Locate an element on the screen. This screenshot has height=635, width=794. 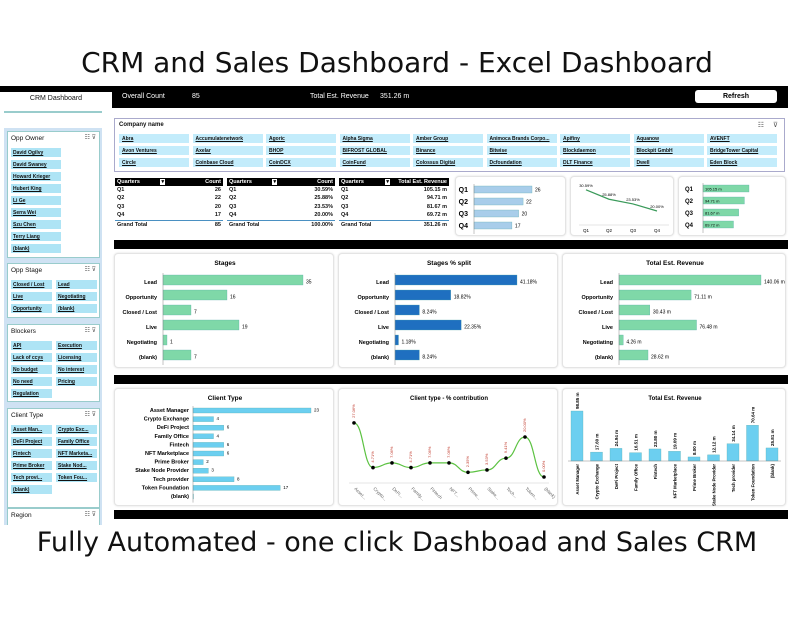
slicer-item: David Swaney is located at coordinates (36, 164).